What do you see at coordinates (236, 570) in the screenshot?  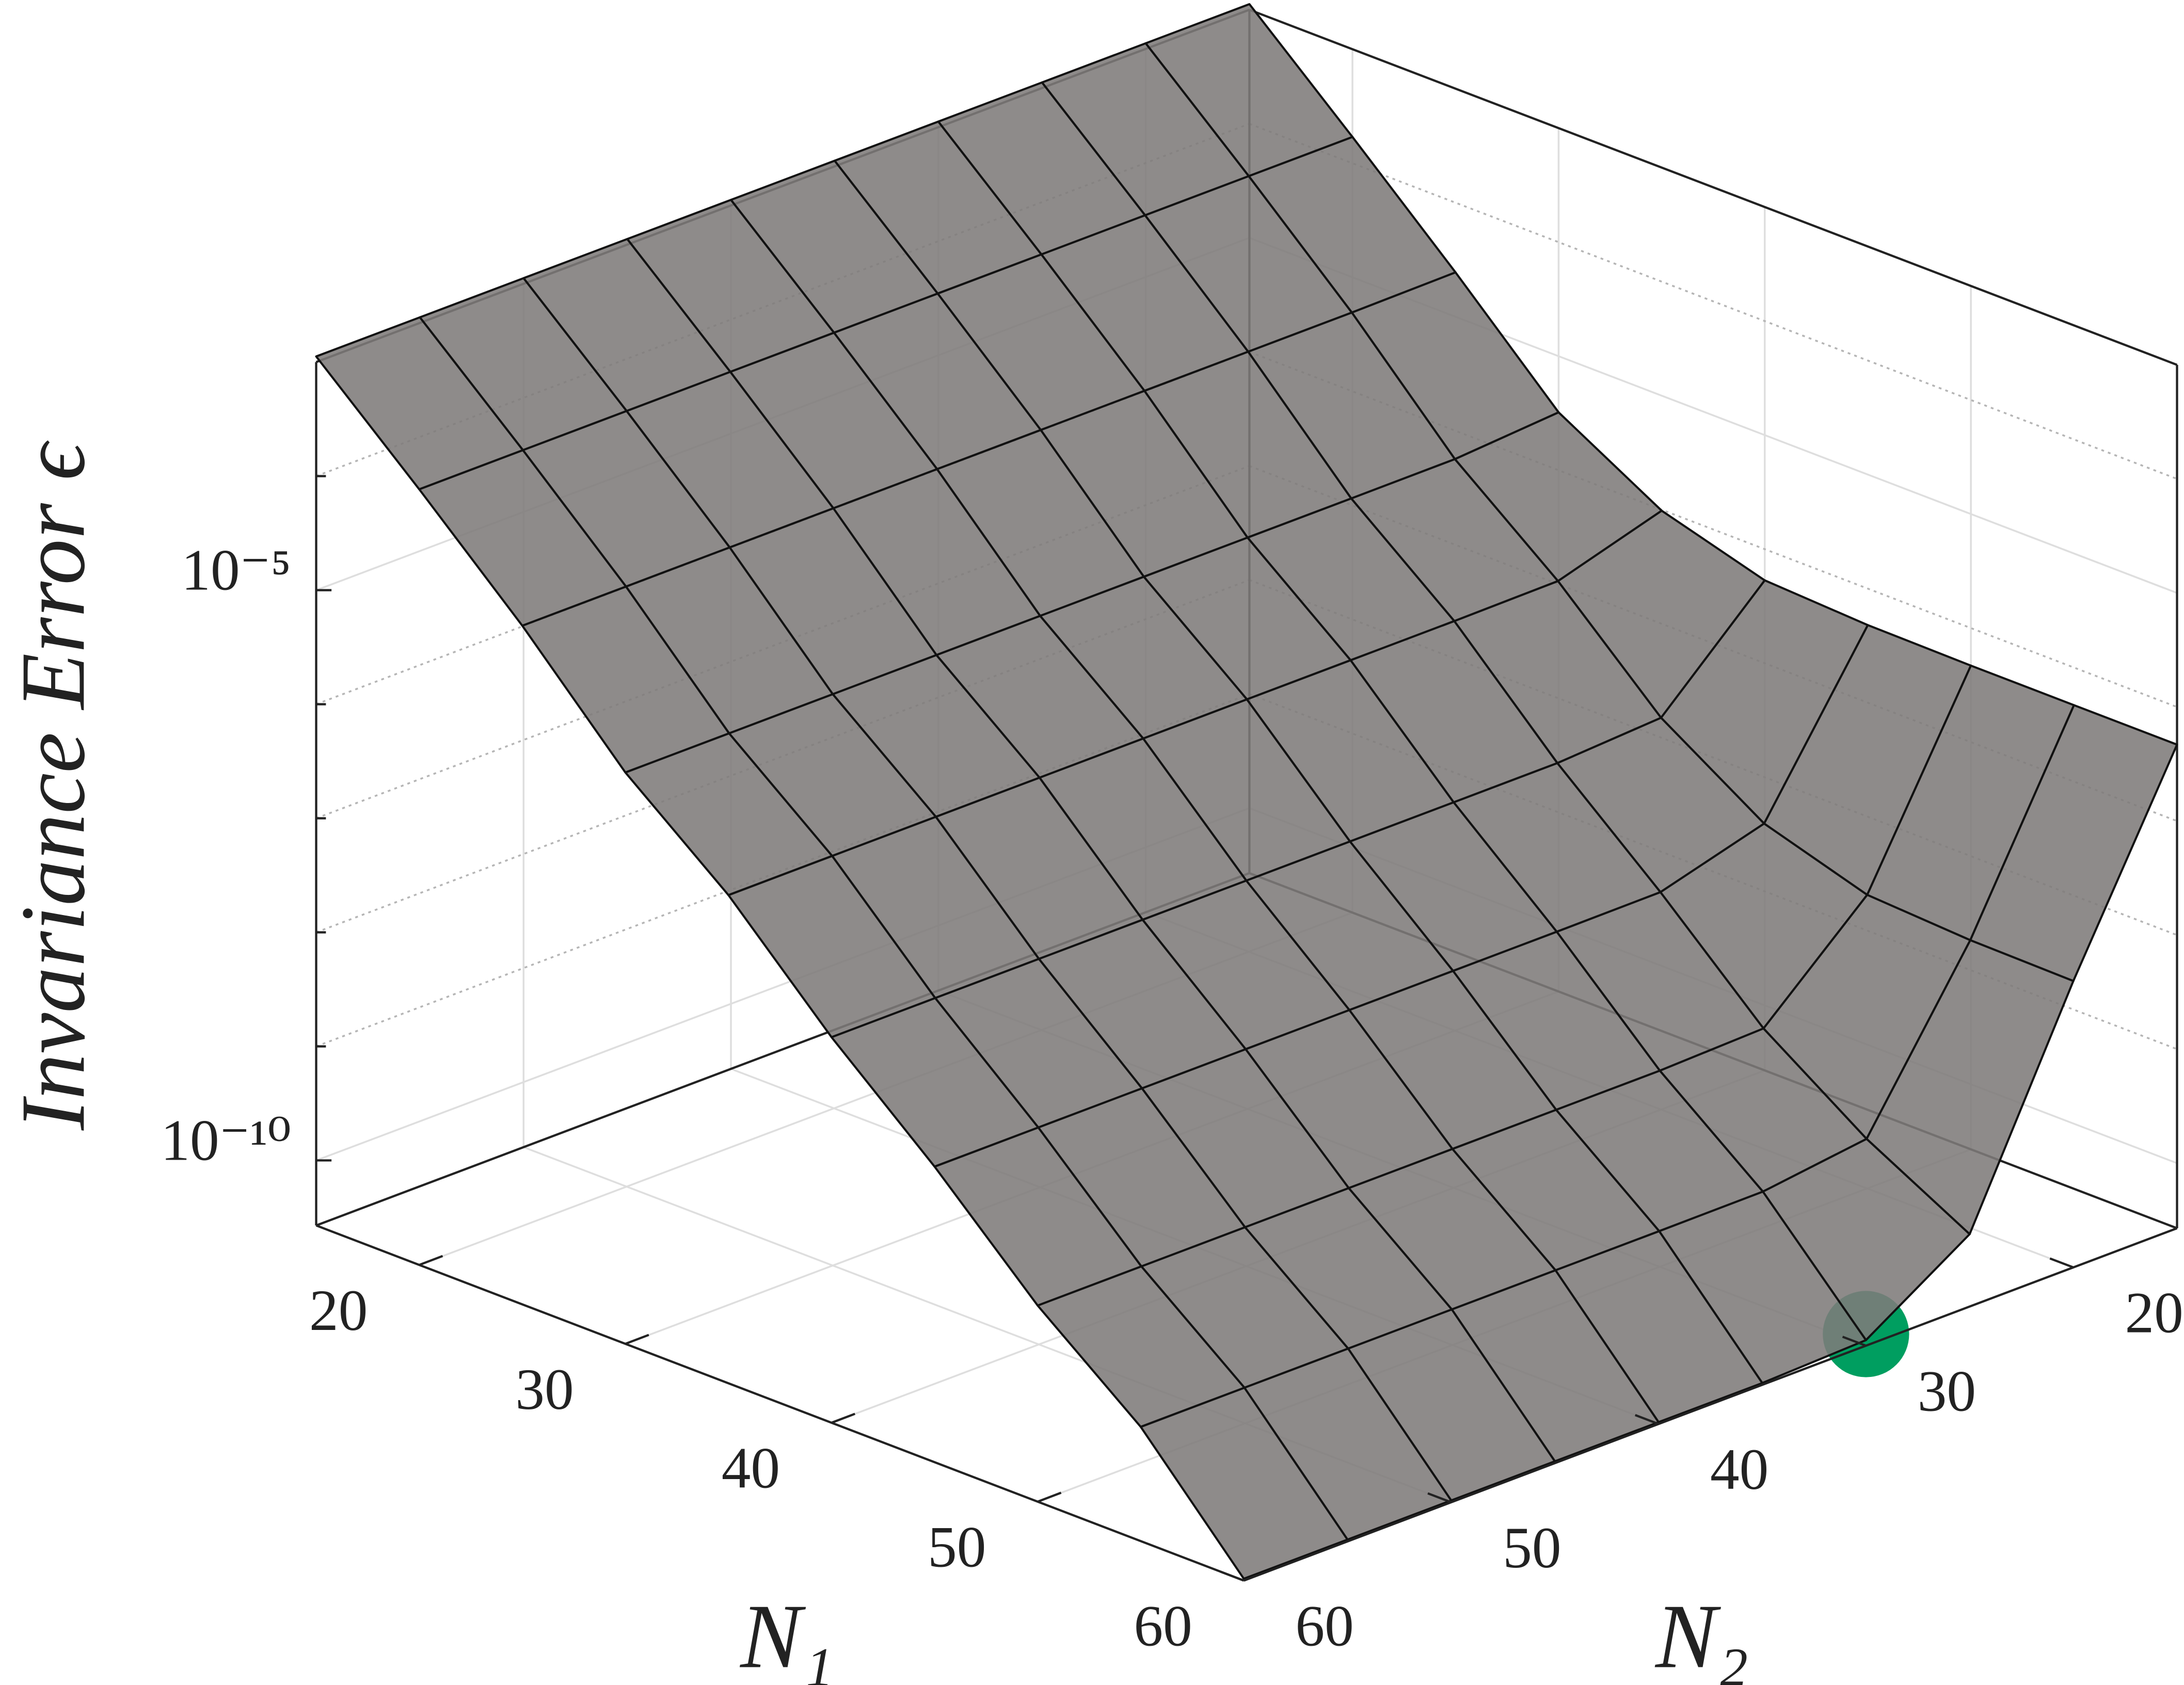 I see `z-tick-label: 10⁻⁵` at bounding box center [236, 570].